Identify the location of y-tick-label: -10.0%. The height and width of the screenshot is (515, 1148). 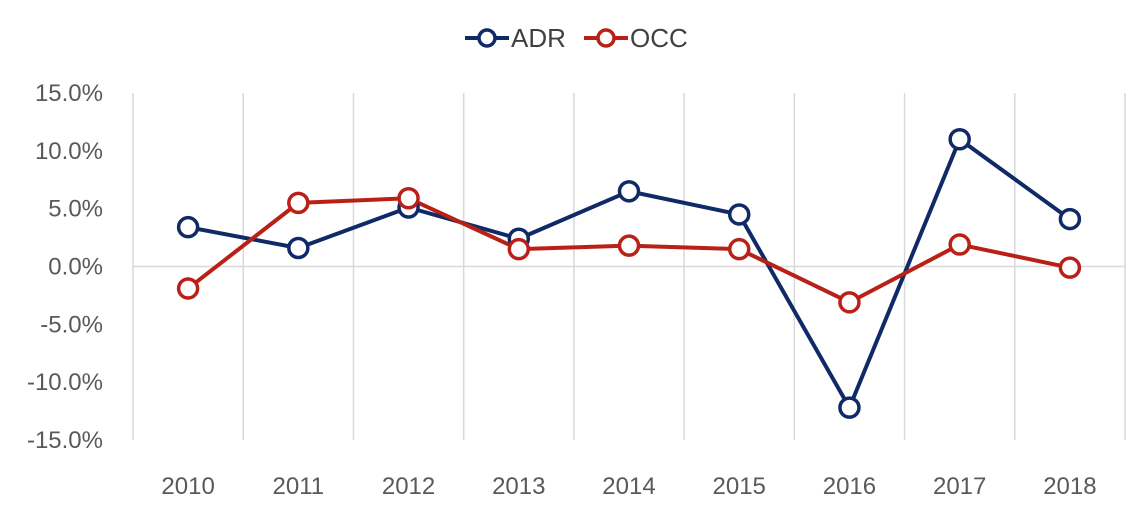
(65, 382).